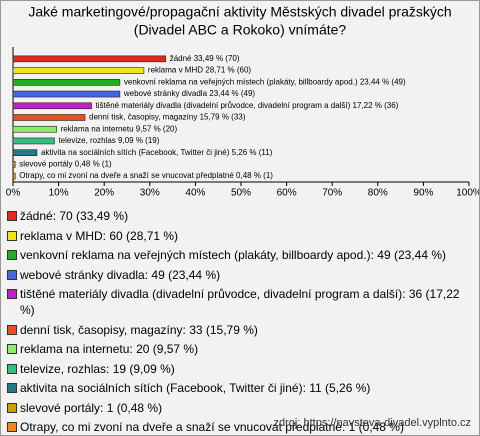 The height and width of the screenshot is (436, 480). I want to click on x-tick-label: 70%, so click(332, 193).